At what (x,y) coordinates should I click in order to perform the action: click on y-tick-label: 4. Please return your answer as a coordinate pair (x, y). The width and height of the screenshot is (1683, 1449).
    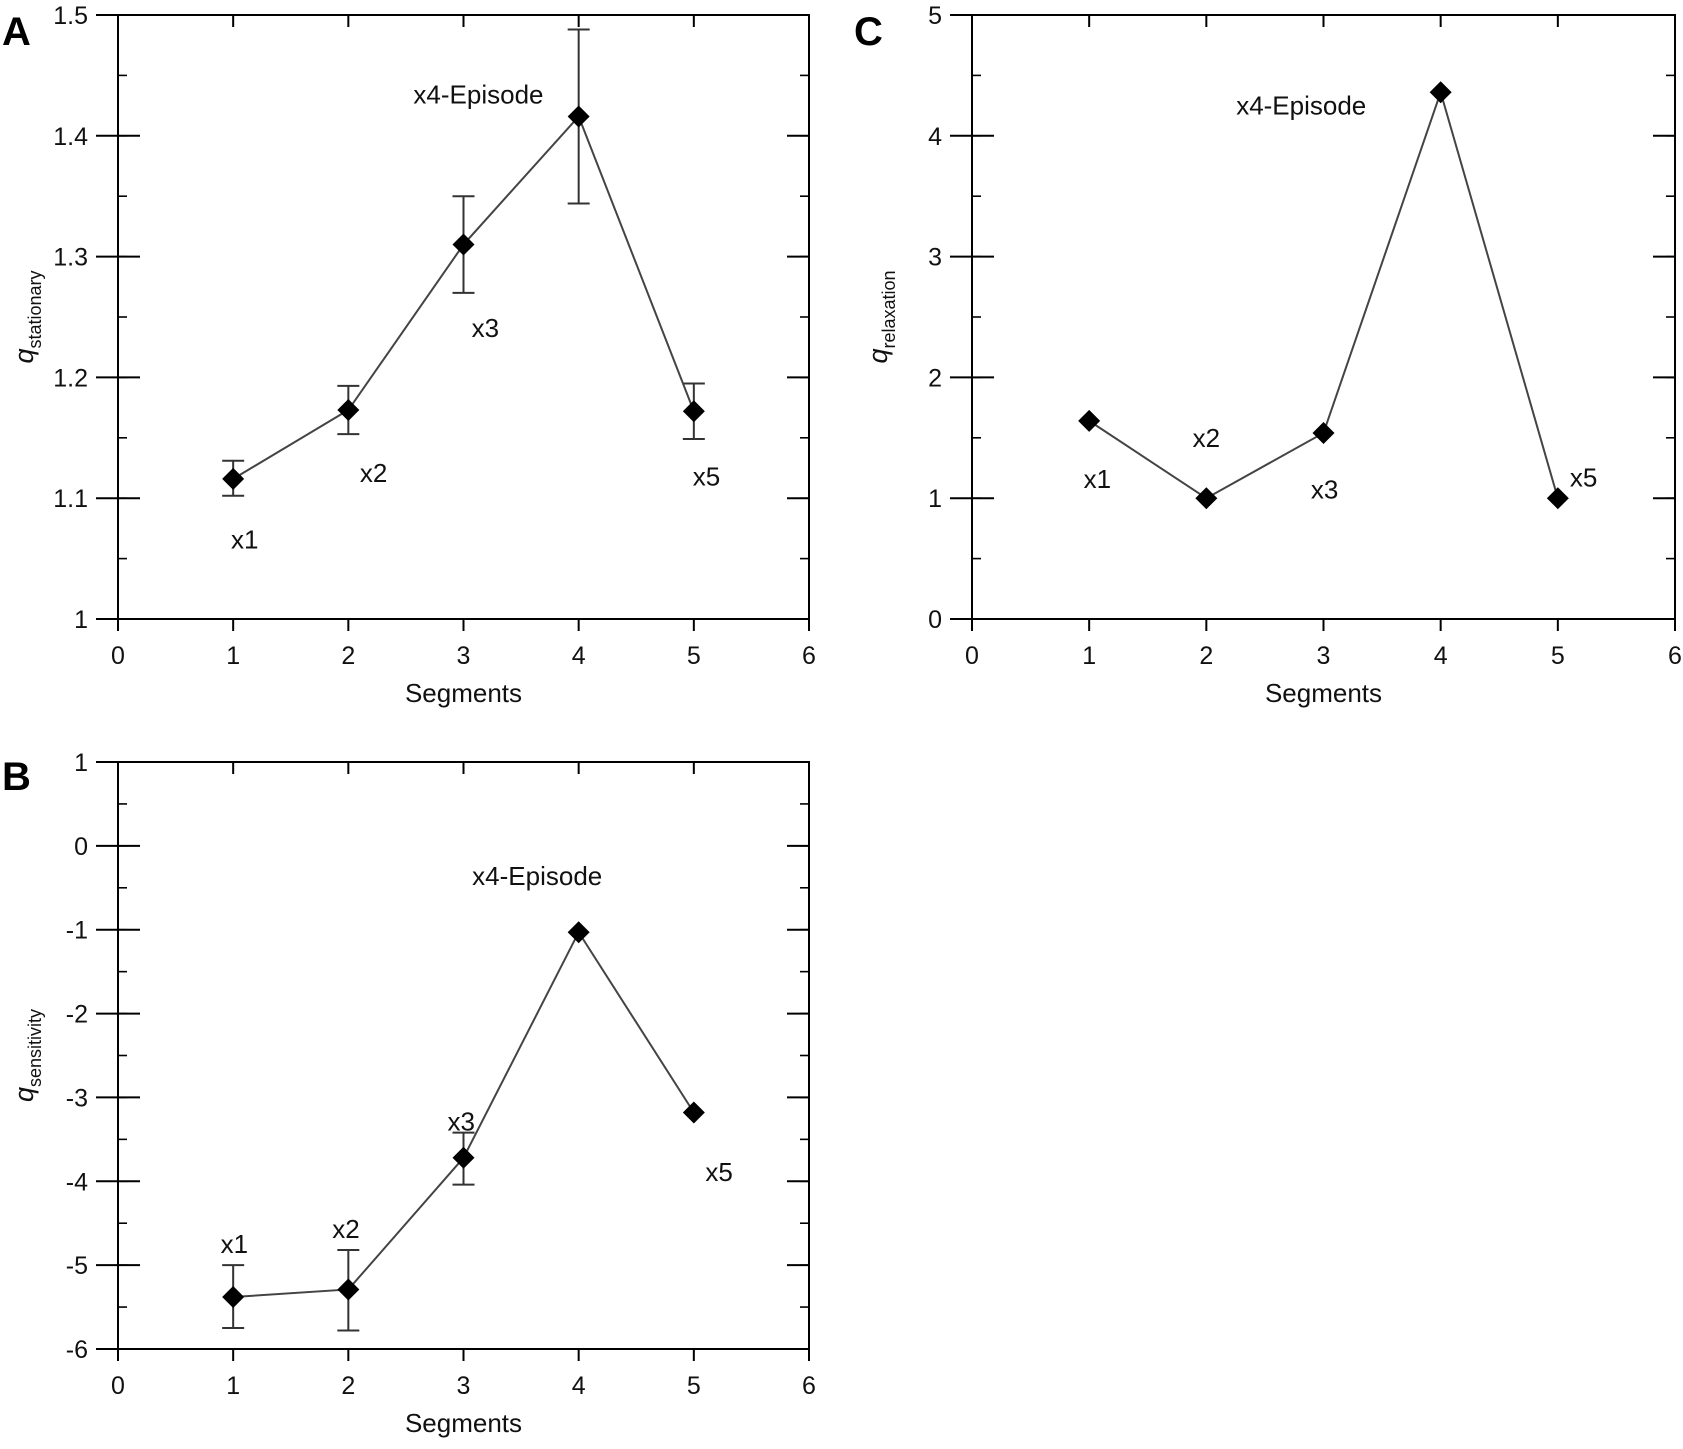
    Looking at the image, I should click on (935, 137).